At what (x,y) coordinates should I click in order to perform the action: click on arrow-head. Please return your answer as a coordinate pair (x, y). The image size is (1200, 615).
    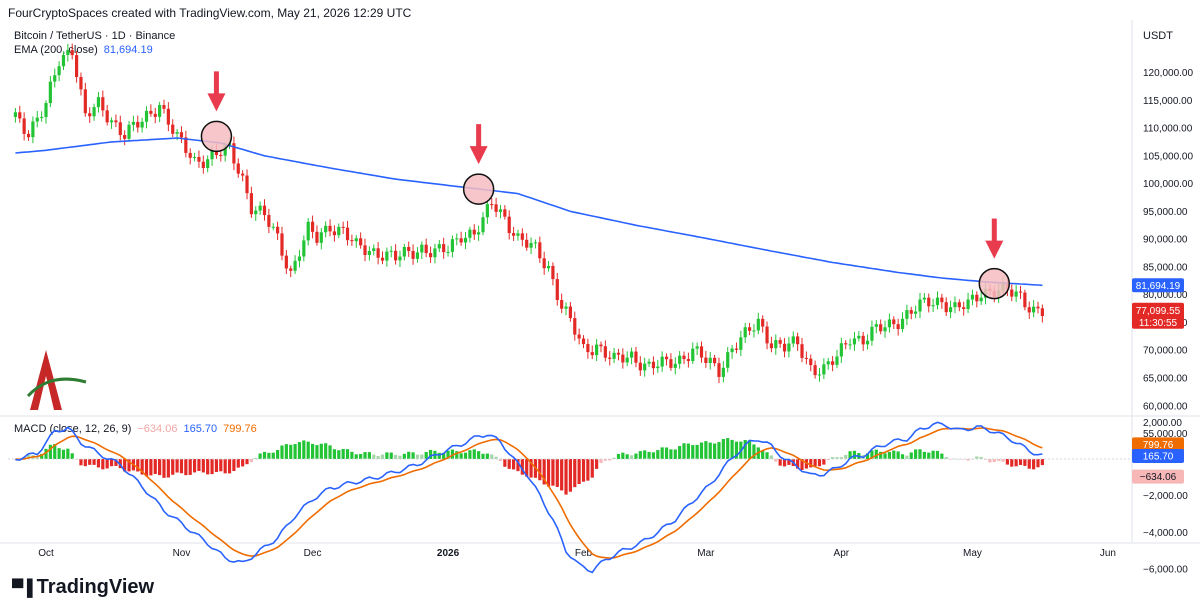
    Looking at the image, I should click on (478, 155).